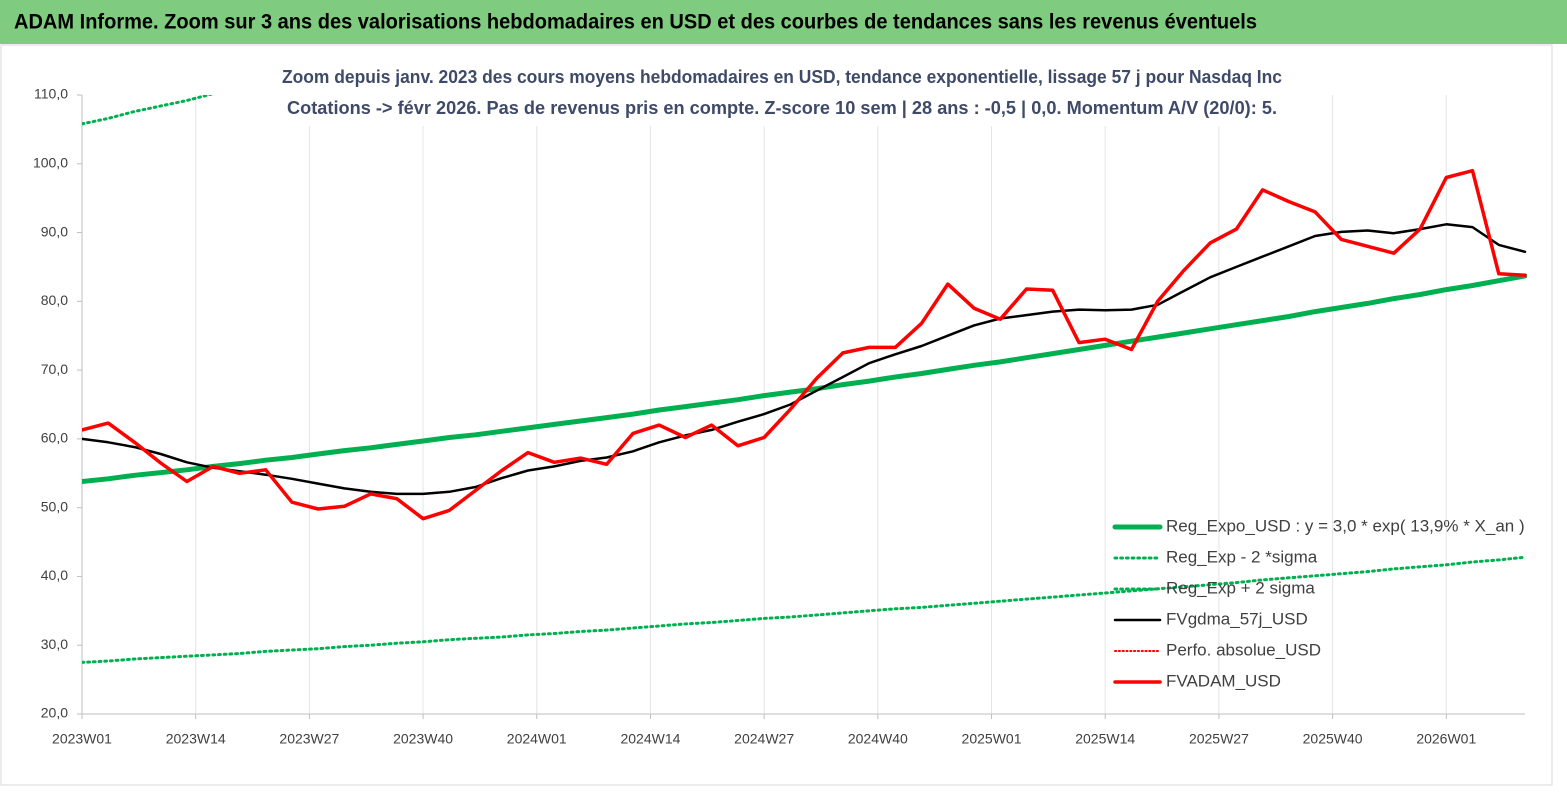 Image resolution: width=1567 pixels, height=792 pixels. I want to click on x-tick-label: 2025W01, so click(992, 739).